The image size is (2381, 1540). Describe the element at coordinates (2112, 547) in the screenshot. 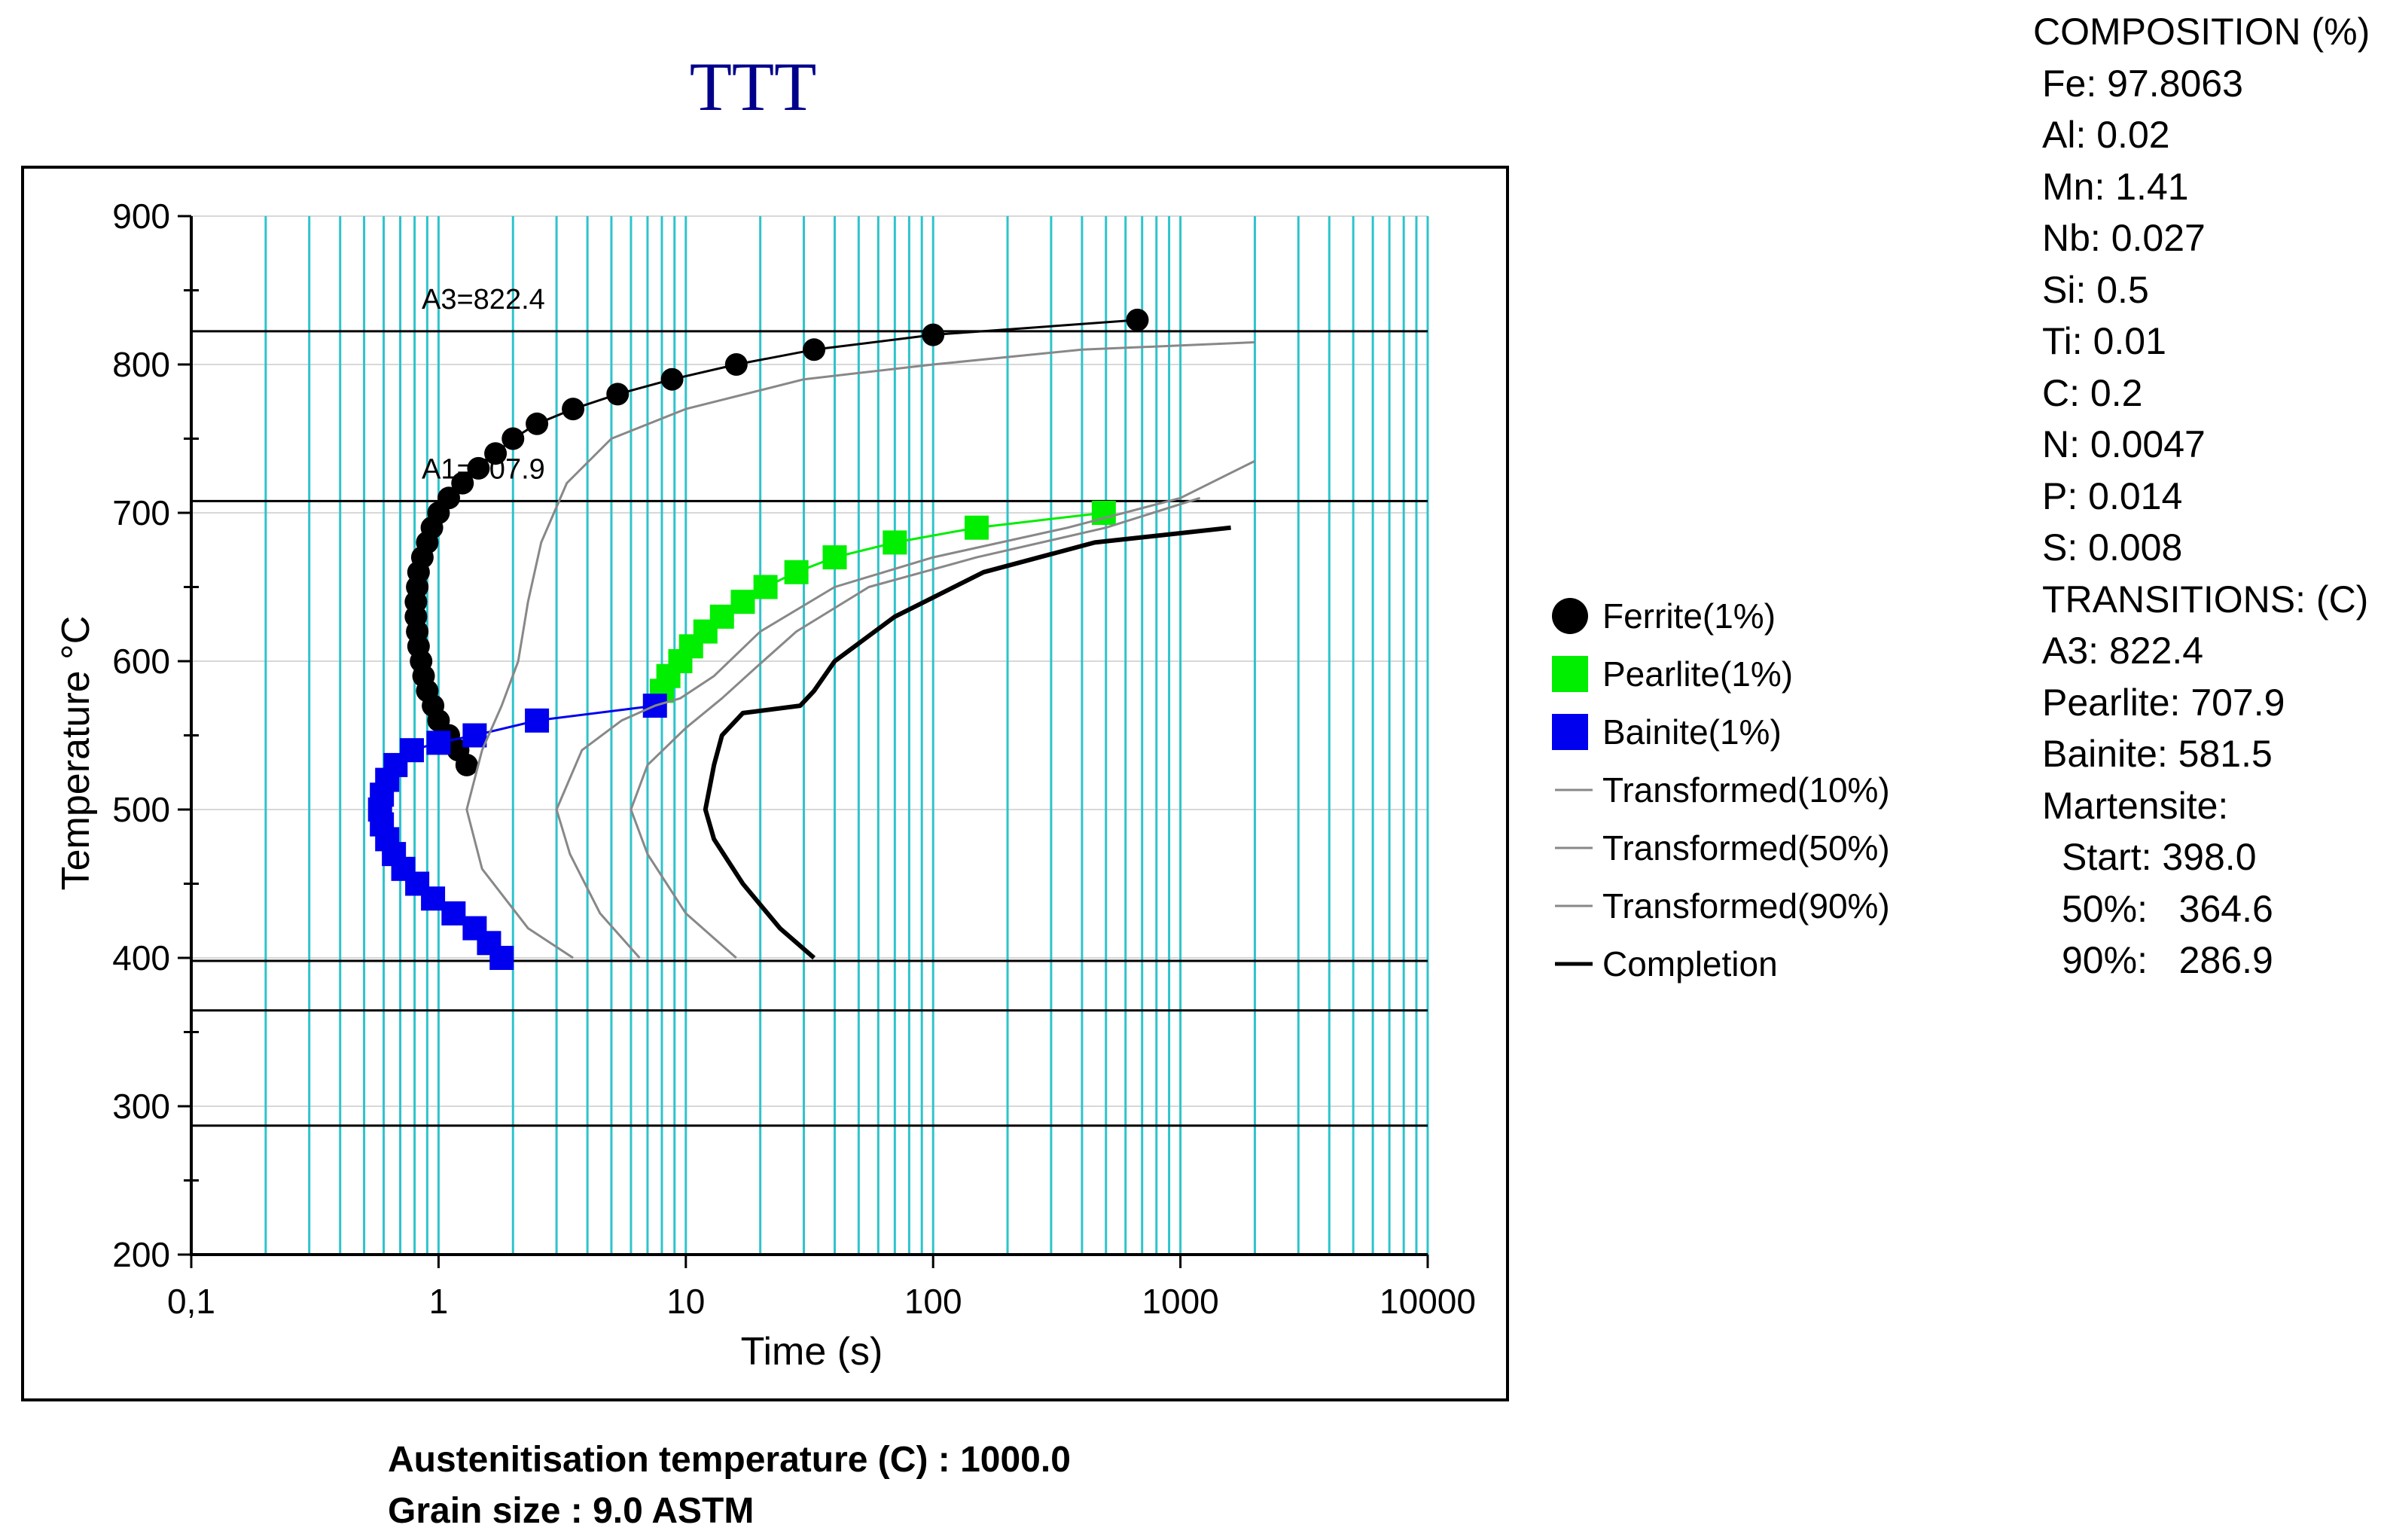

I see `composition-item: S: 0.008` at that location.